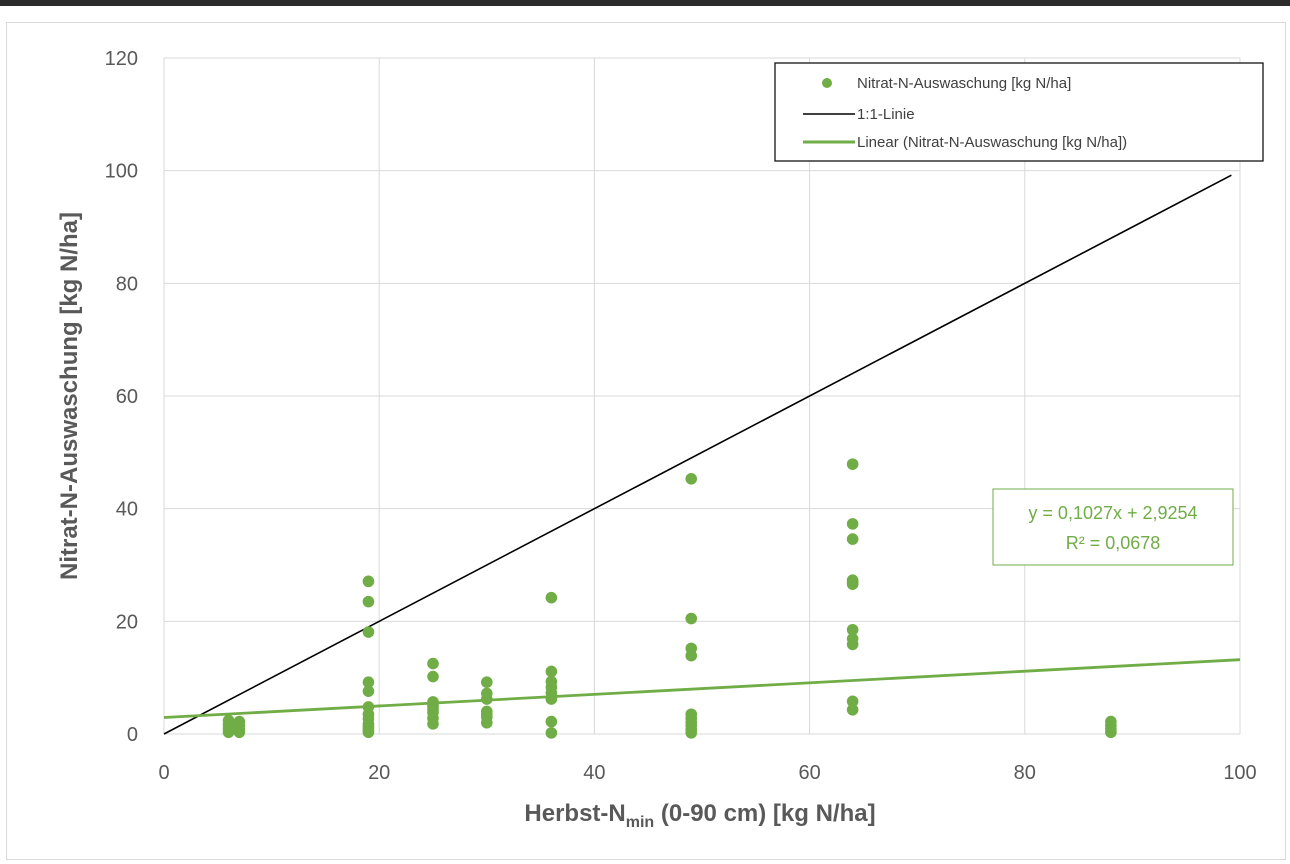 The height and width of the screenshot is (864, 1290). I want to click on trendline-annotation: y = 0,1027x + 2,9254 R² = 0,0678, so click(1113, 527).